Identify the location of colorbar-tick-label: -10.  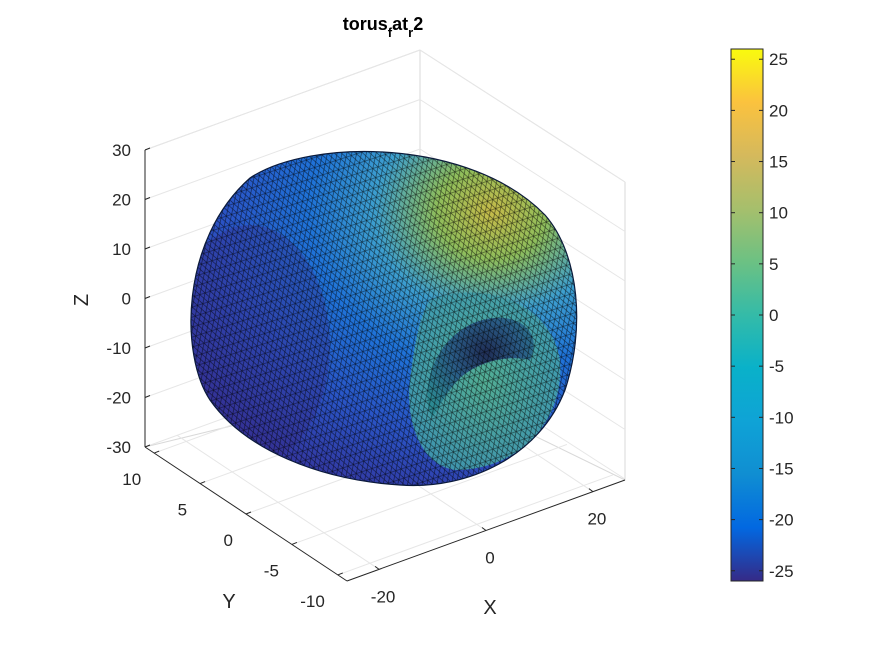
(781, 417).